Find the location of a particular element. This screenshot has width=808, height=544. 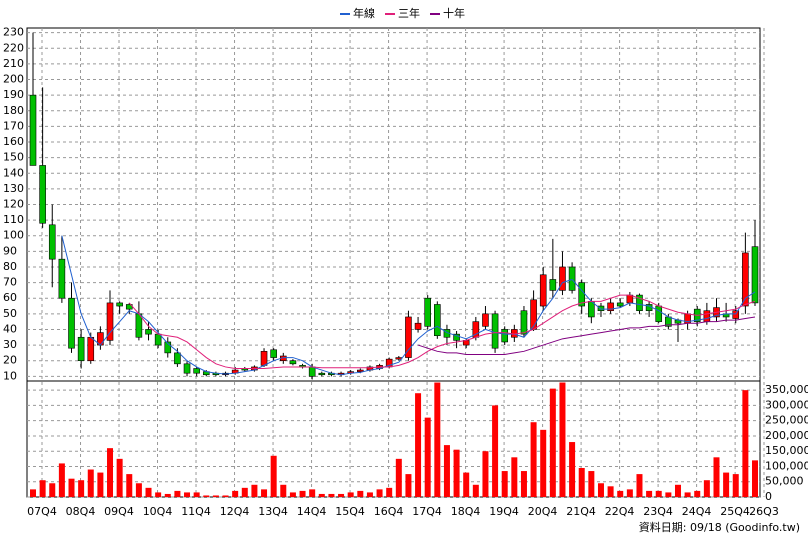

y2-tick-label: 350,000 is located at coordinates (786, 389).